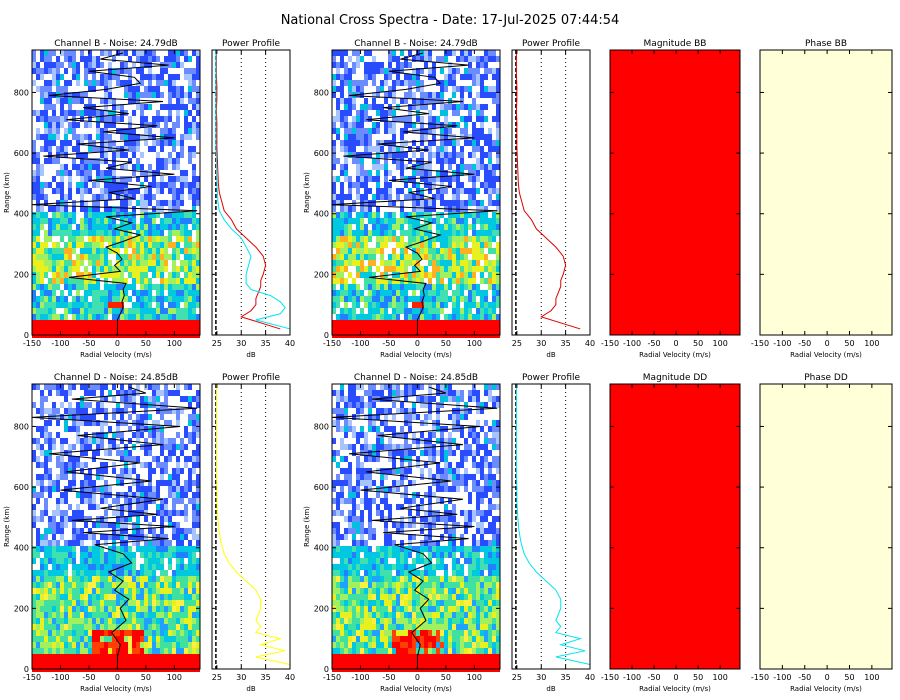  What do you see at coordinates (60, 343) in the screenshot?
I see `x-tick-label: -100` at bounding box center [60, 343].